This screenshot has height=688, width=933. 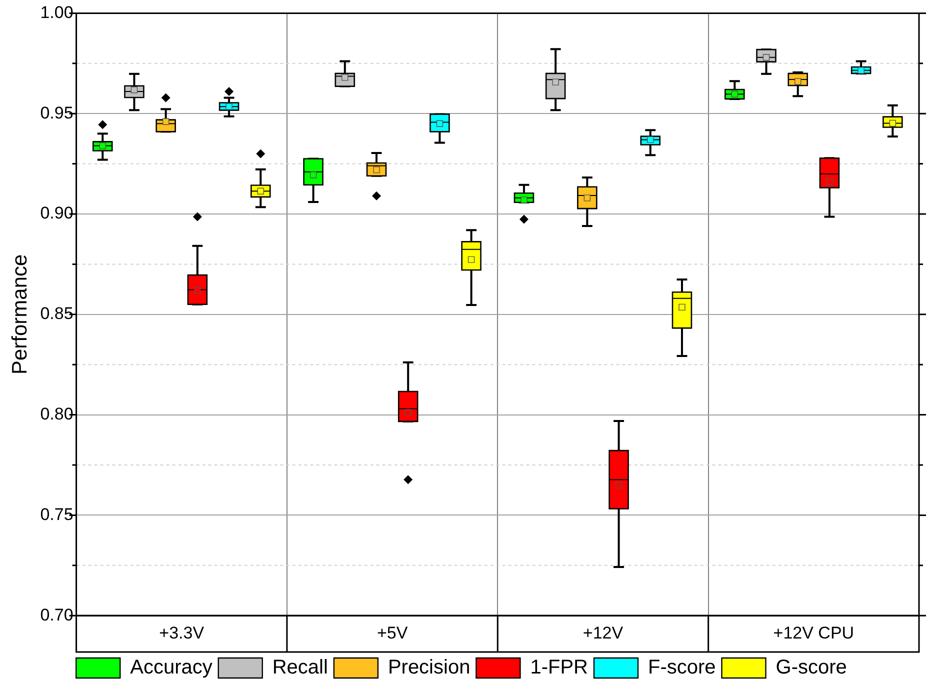 I want to click on y-tick-label: 0.80, so click(x=57, y=414).